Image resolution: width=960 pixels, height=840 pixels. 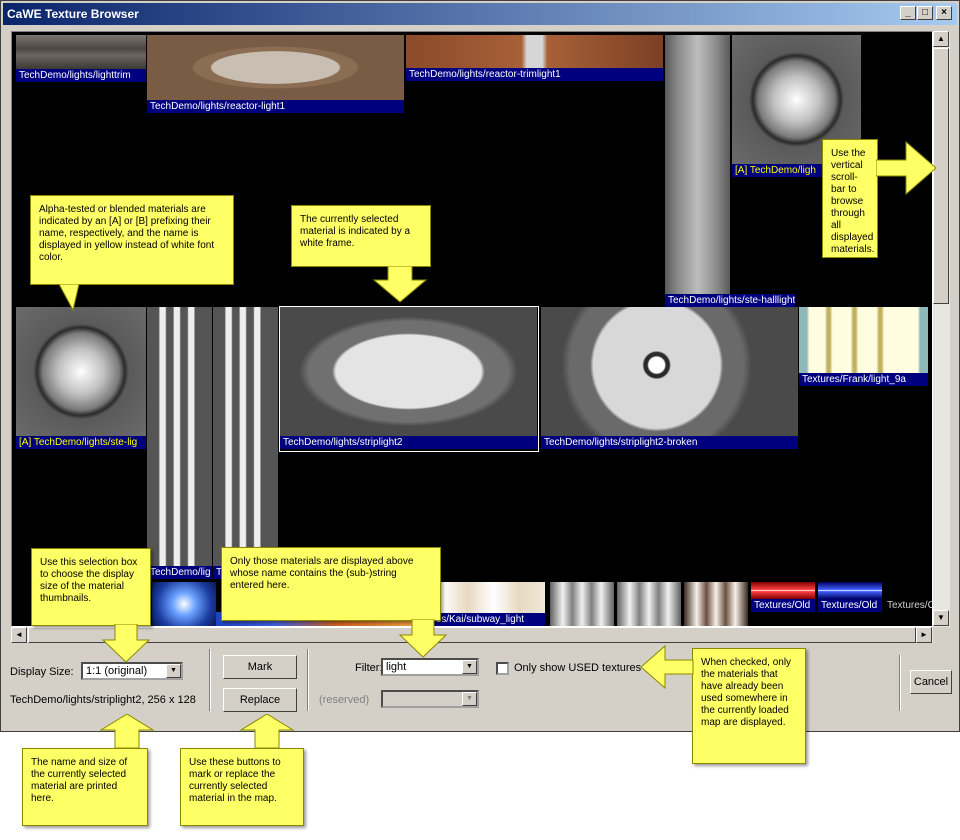 I want to click on texture-label: TechDemo/lights/striplight2-broken, so click(x=669, y=442).